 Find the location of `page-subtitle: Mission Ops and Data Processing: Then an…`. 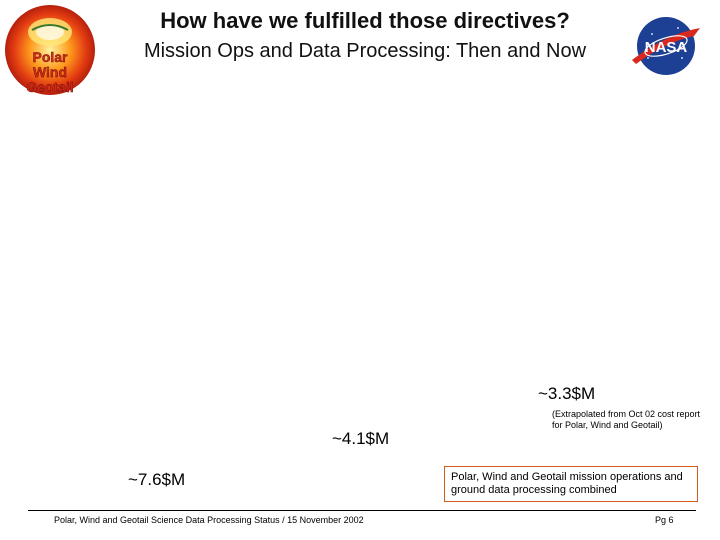

page-subtitle: Mission Ops and Data Processing: Then an… is located at coordinates (365, 51).